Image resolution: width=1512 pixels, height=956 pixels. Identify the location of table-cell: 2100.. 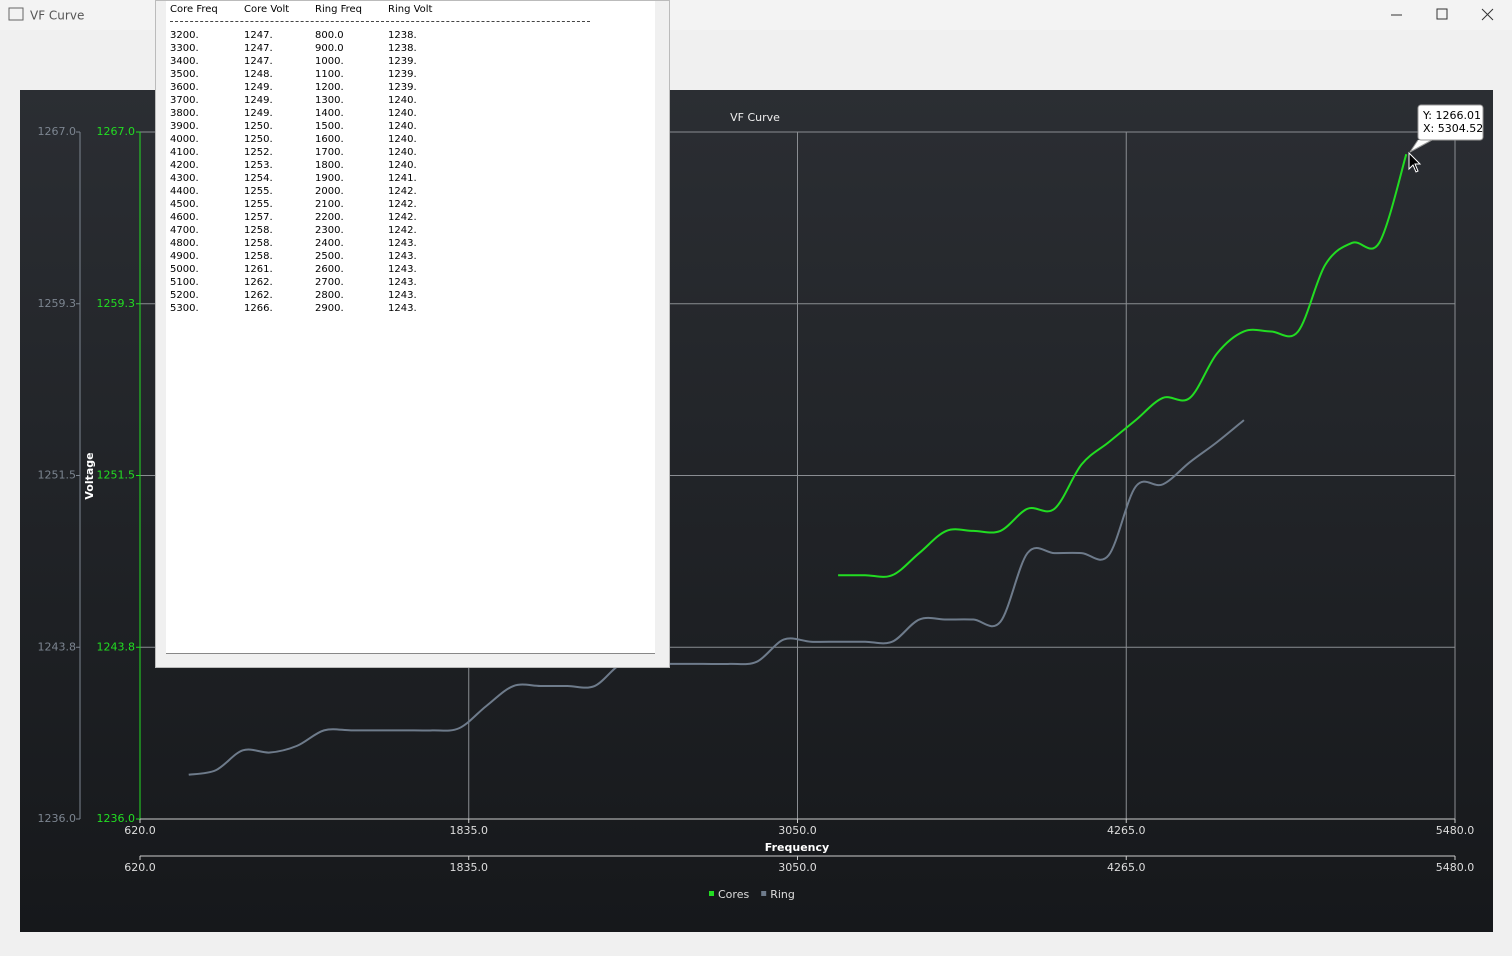
(329, 204).